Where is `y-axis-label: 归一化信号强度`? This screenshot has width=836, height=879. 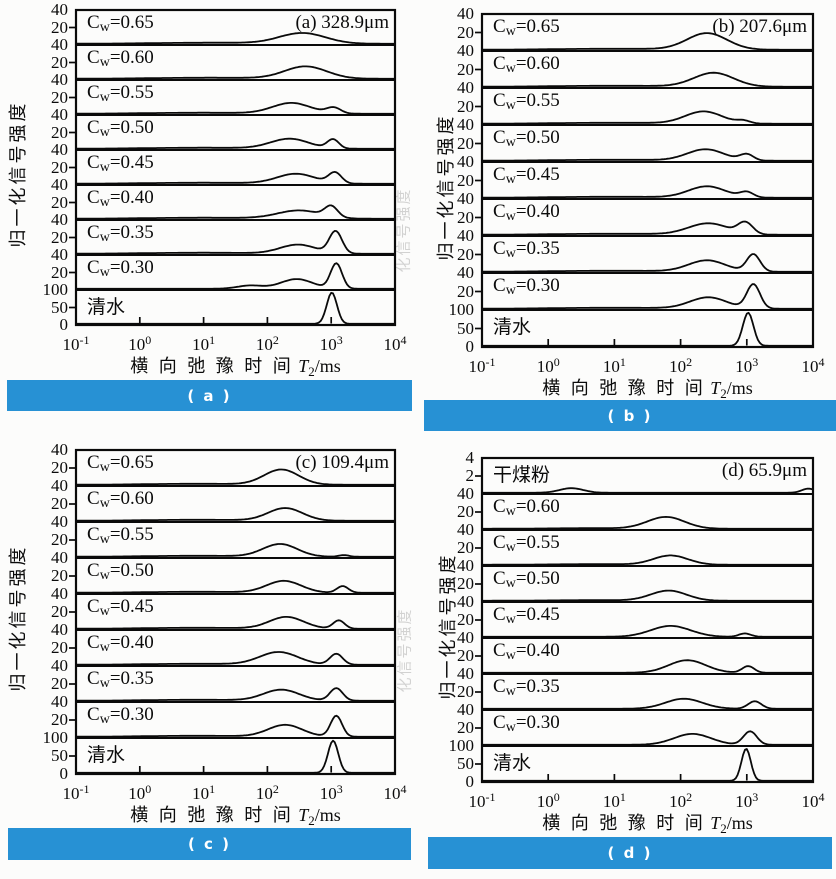 y-axis-label: 归一化信号强度 is located at coordinates (446, 187).